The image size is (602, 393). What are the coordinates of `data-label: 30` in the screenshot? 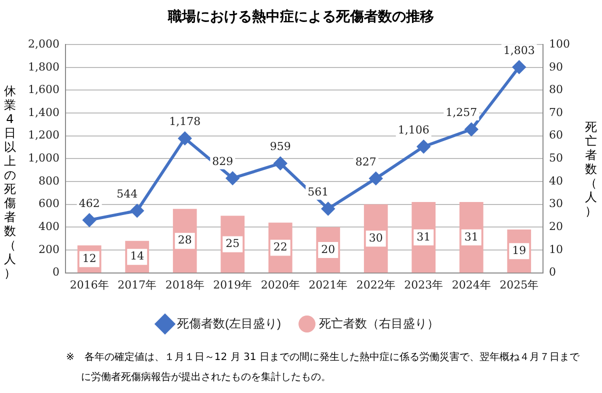 It's located at (375, 237).